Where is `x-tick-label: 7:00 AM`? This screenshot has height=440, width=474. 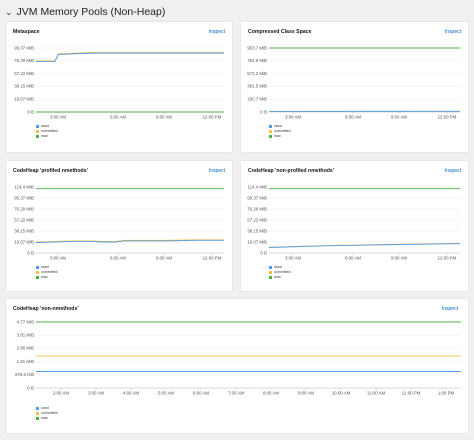 x-tick-label: 7:00 AM is located at coordinates (236, 393).